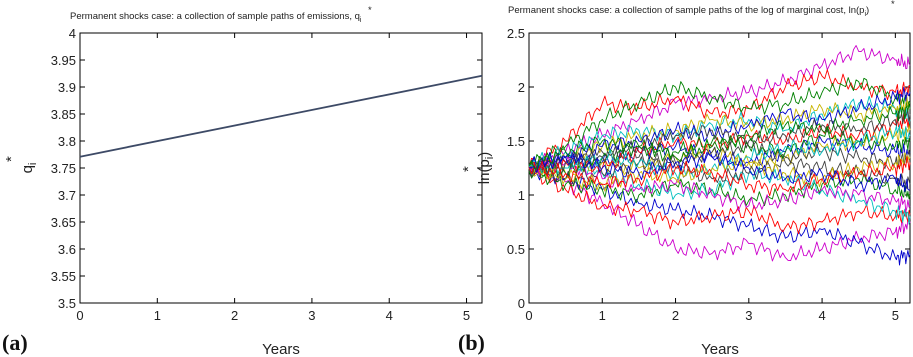 The width and height of the screenshot is (913, 357). Describe the element at coordinates (67, 303) in the screenshot. I see `chart-a-y-tick-label: 3.5` at that location.